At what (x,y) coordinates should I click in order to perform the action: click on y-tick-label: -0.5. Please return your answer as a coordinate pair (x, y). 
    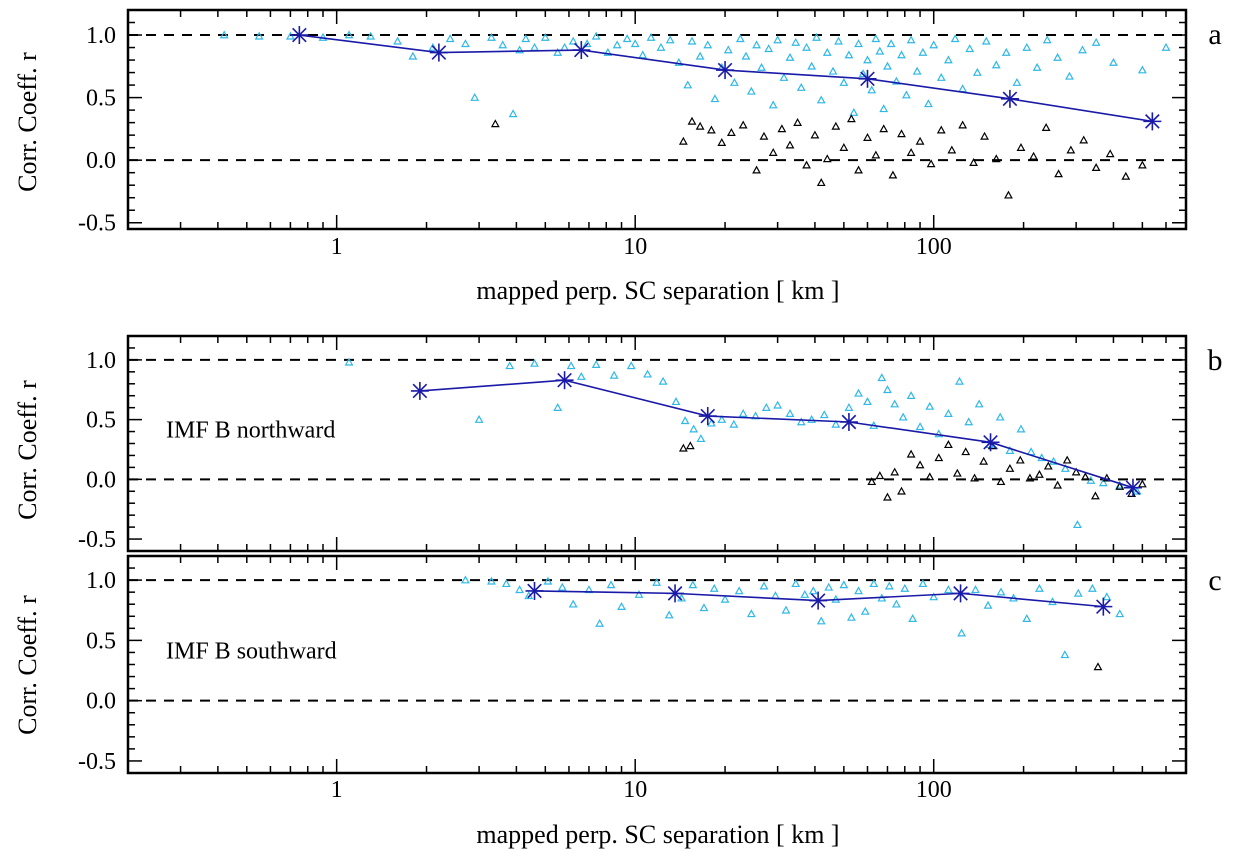
    Looking at the image, I should click on (97, 762).